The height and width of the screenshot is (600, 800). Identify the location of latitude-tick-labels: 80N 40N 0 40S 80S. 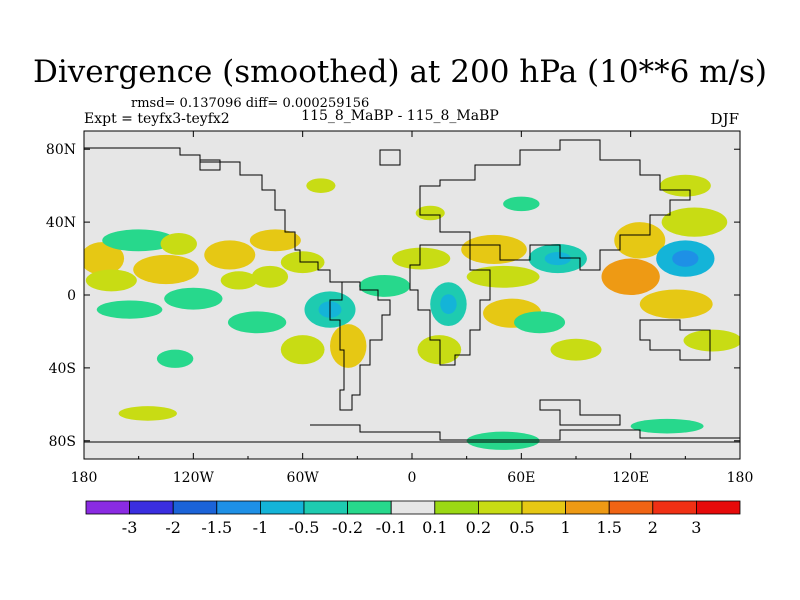
(61, 296).